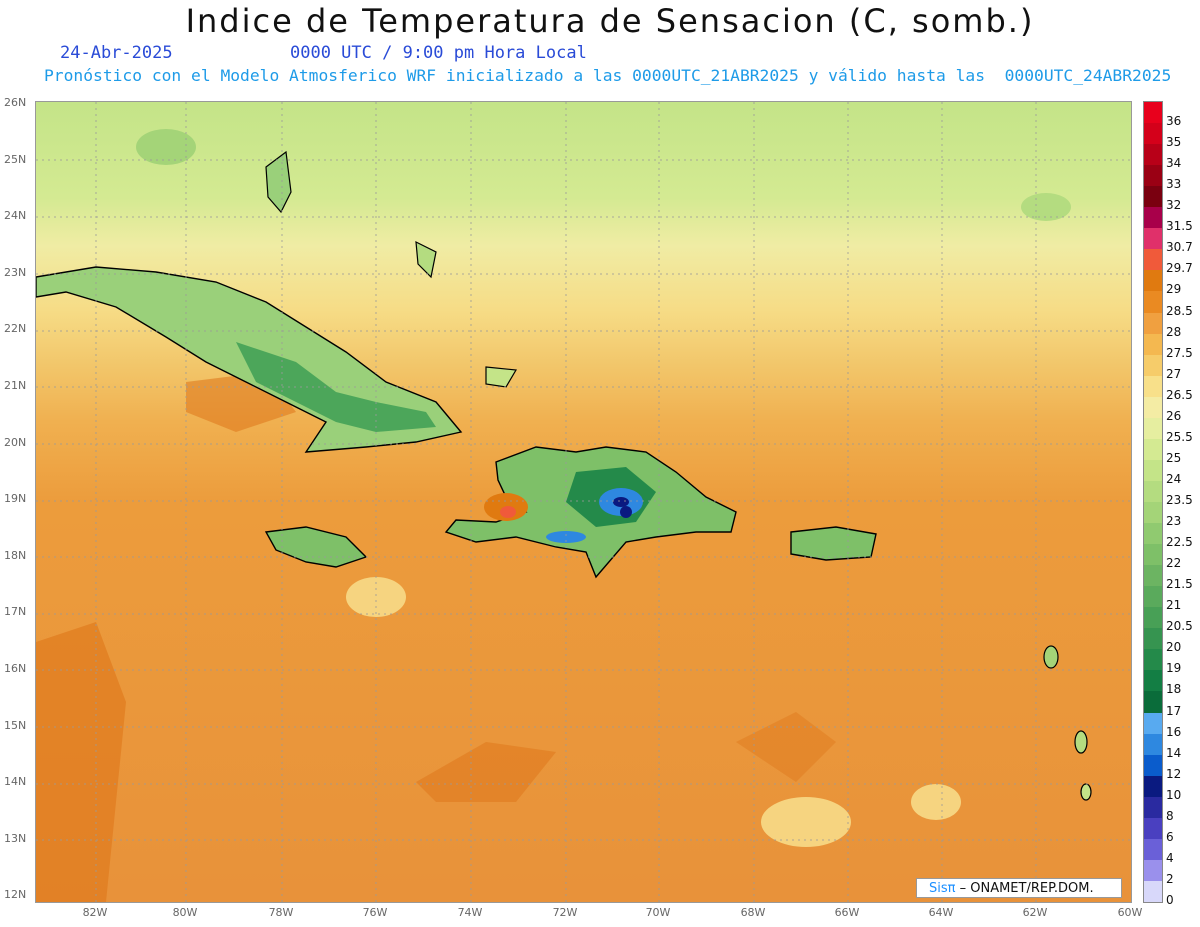  I want to click on legend-label: 20, so click(1174, 647).